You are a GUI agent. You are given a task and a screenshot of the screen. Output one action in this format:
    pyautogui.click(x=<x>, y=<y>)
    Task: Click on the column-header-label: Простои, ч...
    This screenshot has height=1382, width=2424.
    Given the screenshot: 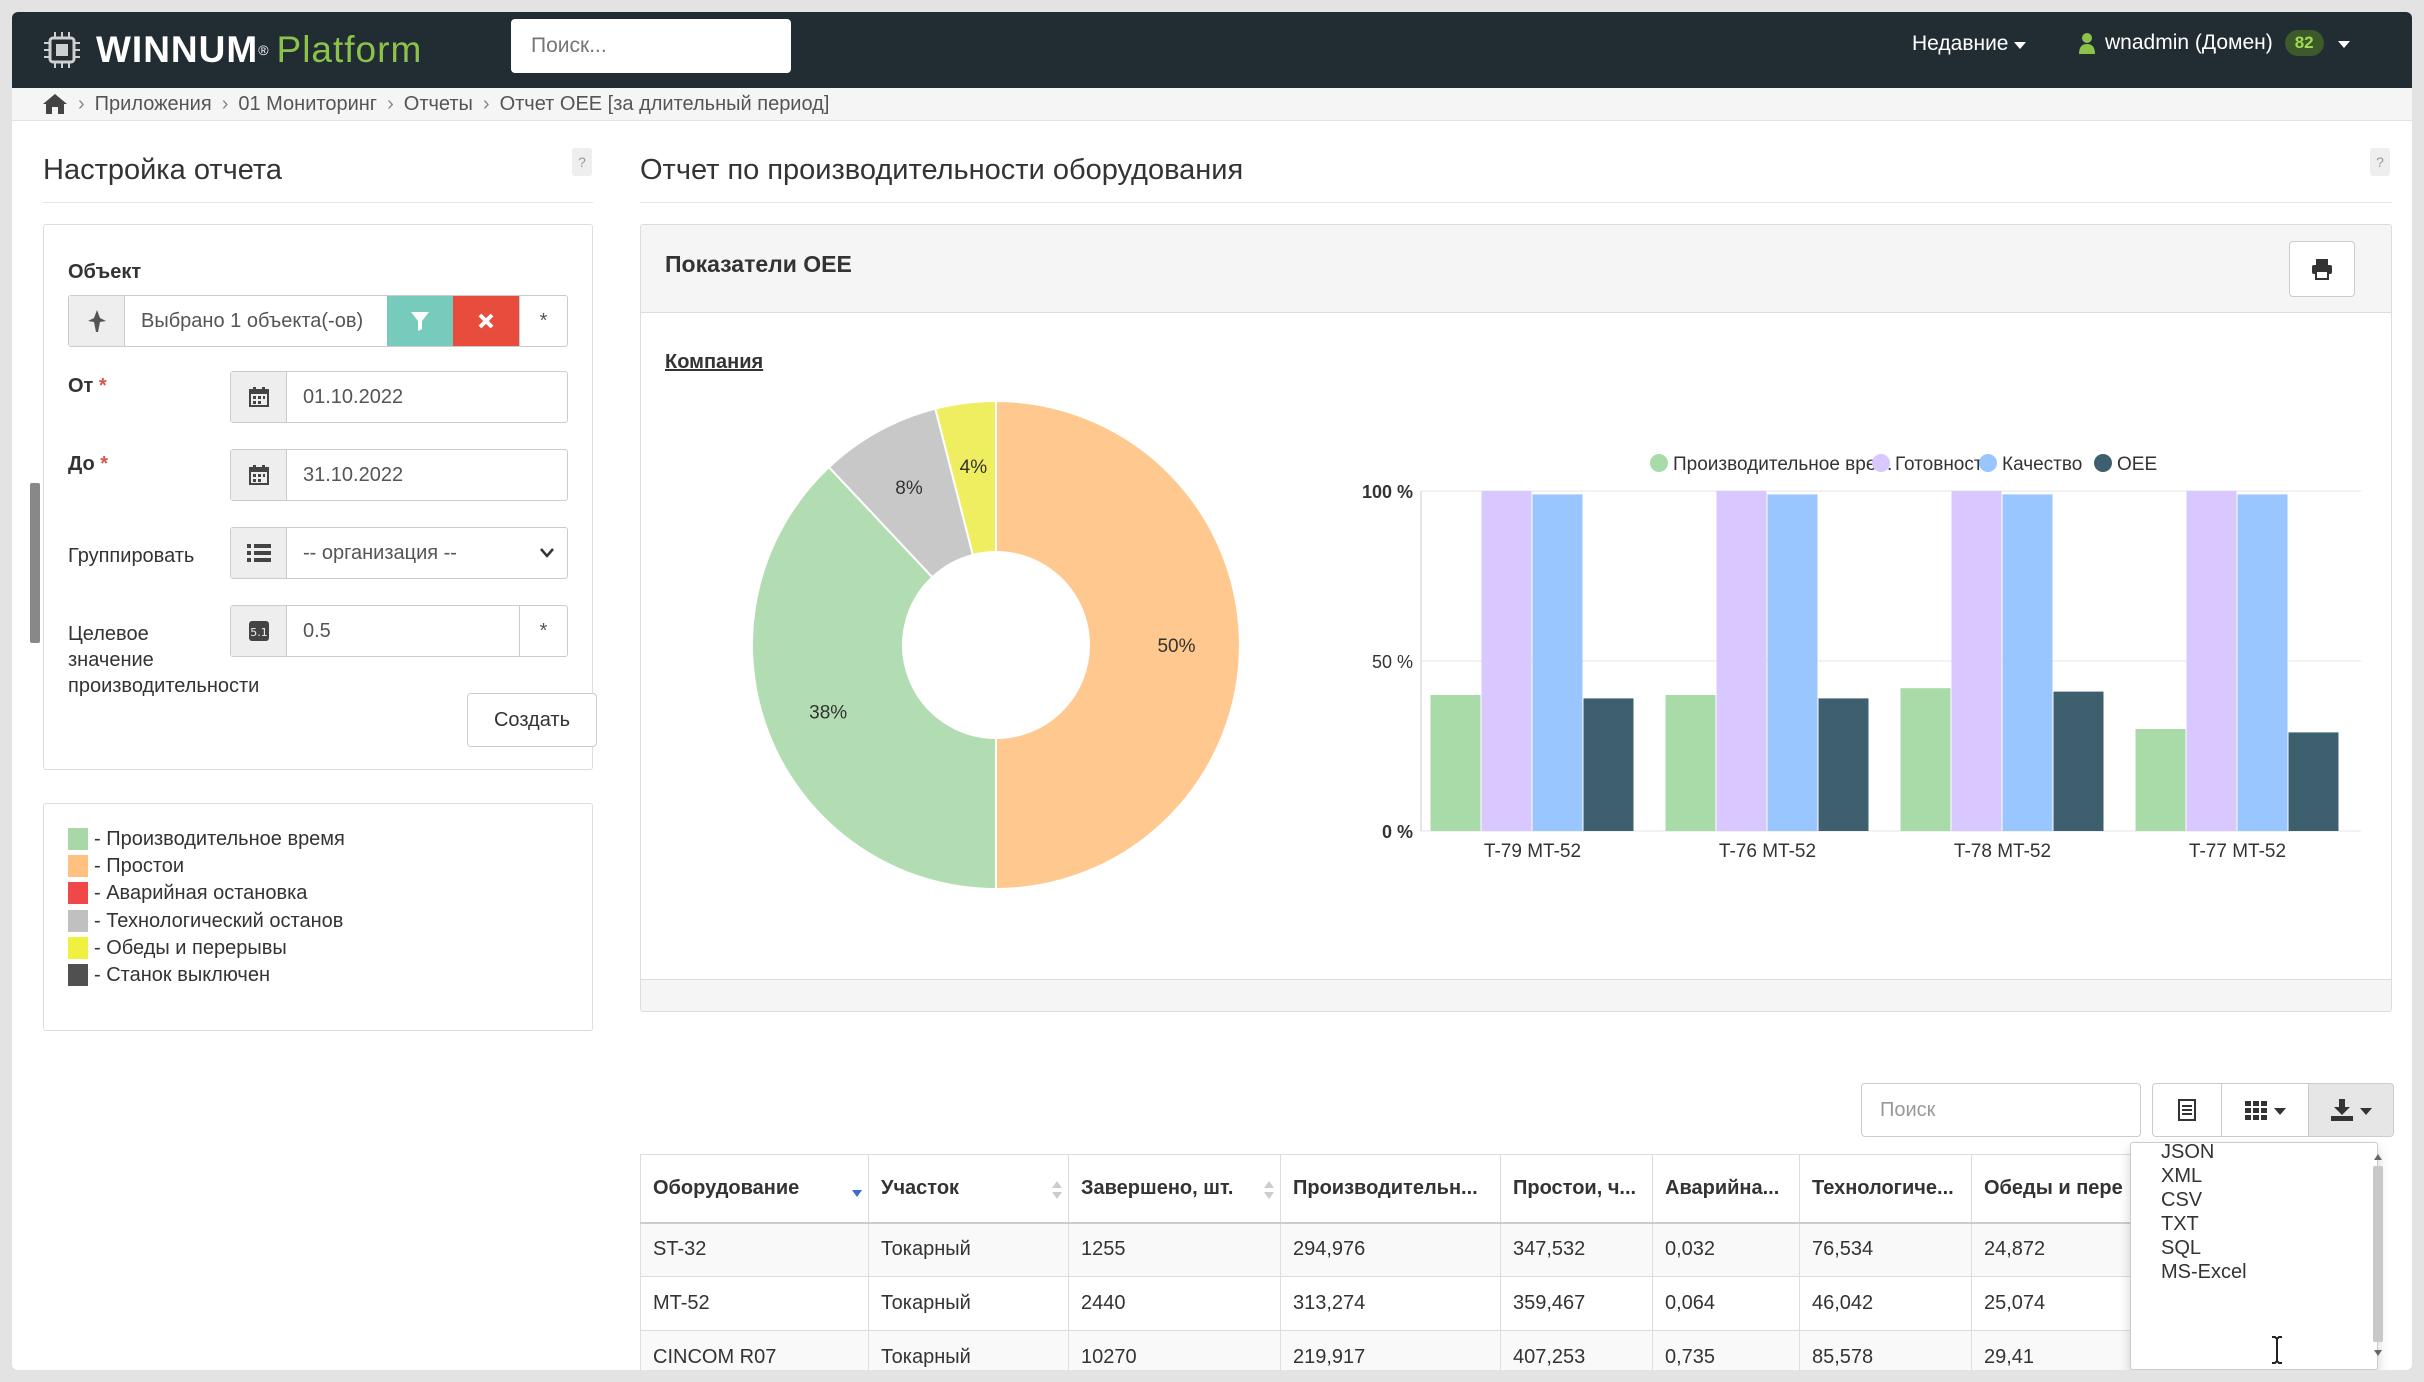 What is the action you would take?
    pyautogui.click(x=1575, y=1187)
    